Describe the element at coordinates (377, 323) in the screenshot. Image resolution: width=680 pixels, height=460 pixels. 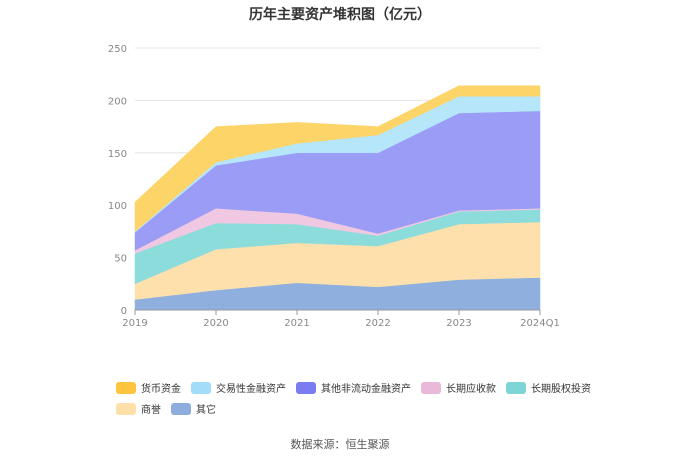
I see `x-tick-label: 2022` at that location.